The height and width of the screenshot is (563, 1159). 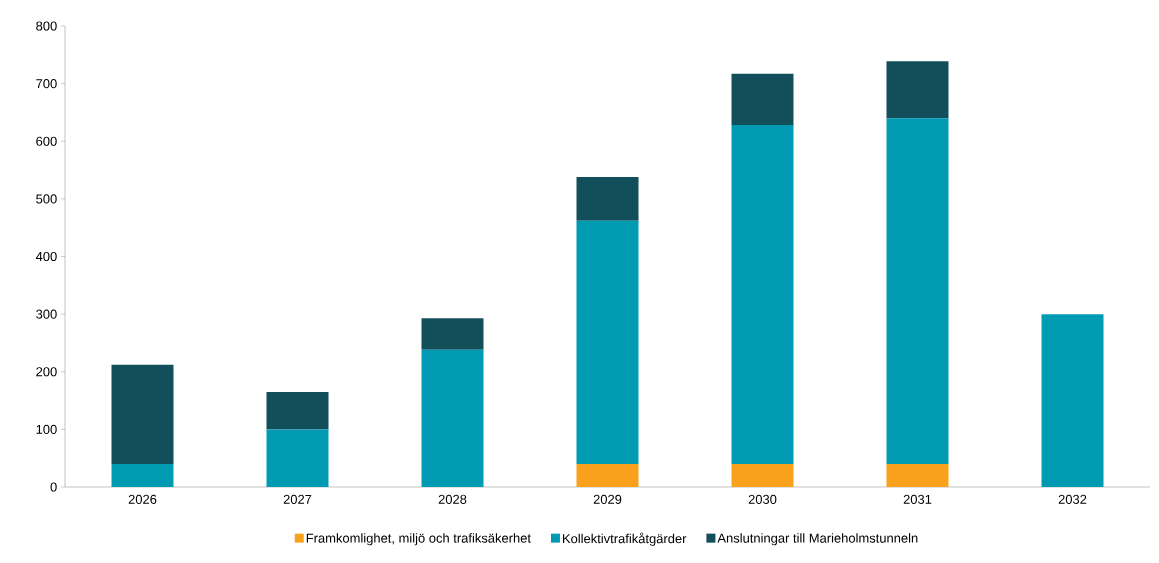 What do you see at coordinates (46, 199) in the screenshot?
I see `y-tick-label: 500` at bounding box center [46, 199].